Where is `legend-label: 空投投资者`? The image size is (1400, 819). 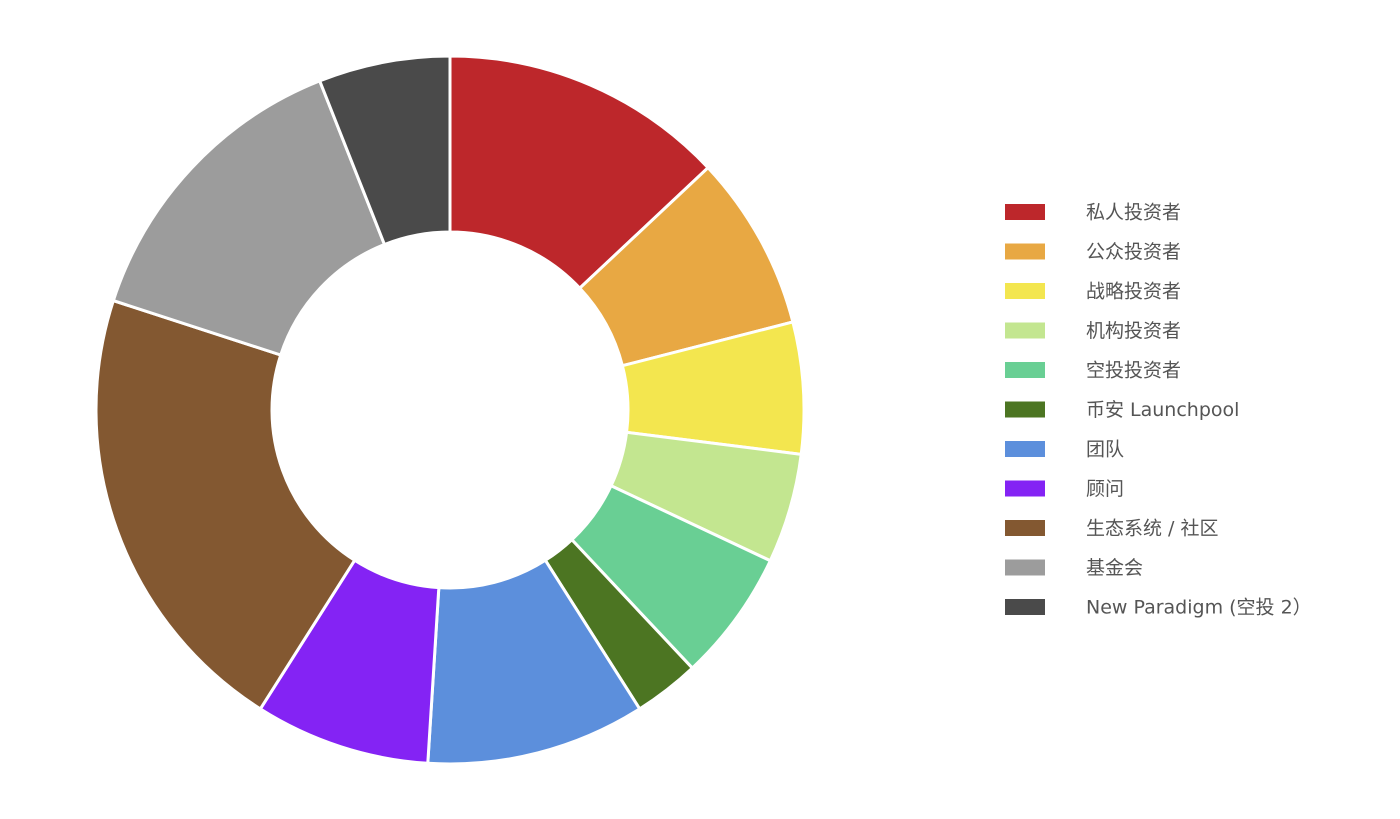 legend-label: 空投投资者 is located at coordinates (1133, 371).